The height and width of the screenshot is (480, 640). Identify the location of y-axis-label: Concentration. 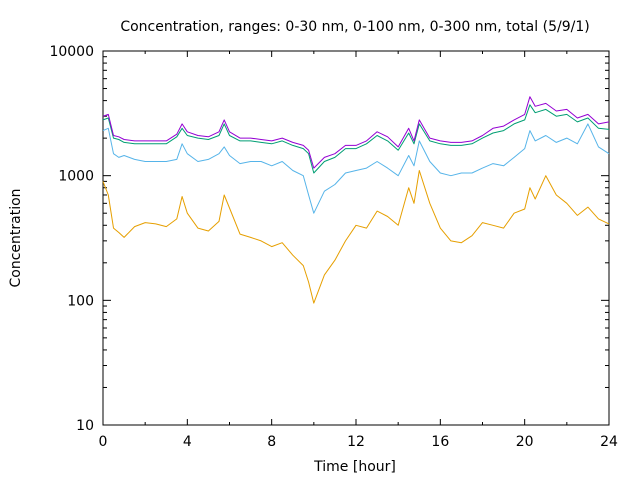
(16, 237).